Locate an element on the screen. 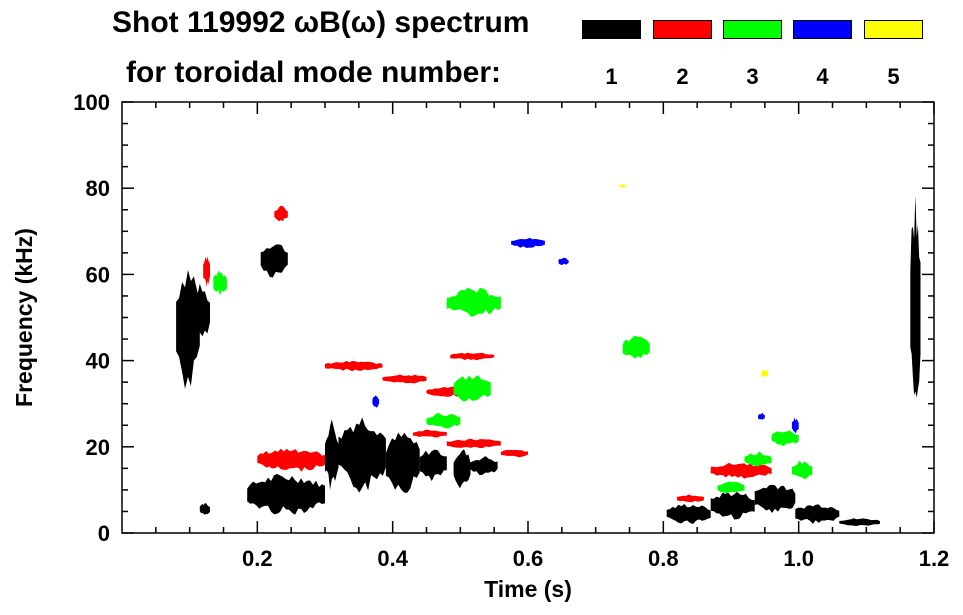 This screenshot has height=615, width=963. y-tick-label: 40 is located at coordinates (98, 361).